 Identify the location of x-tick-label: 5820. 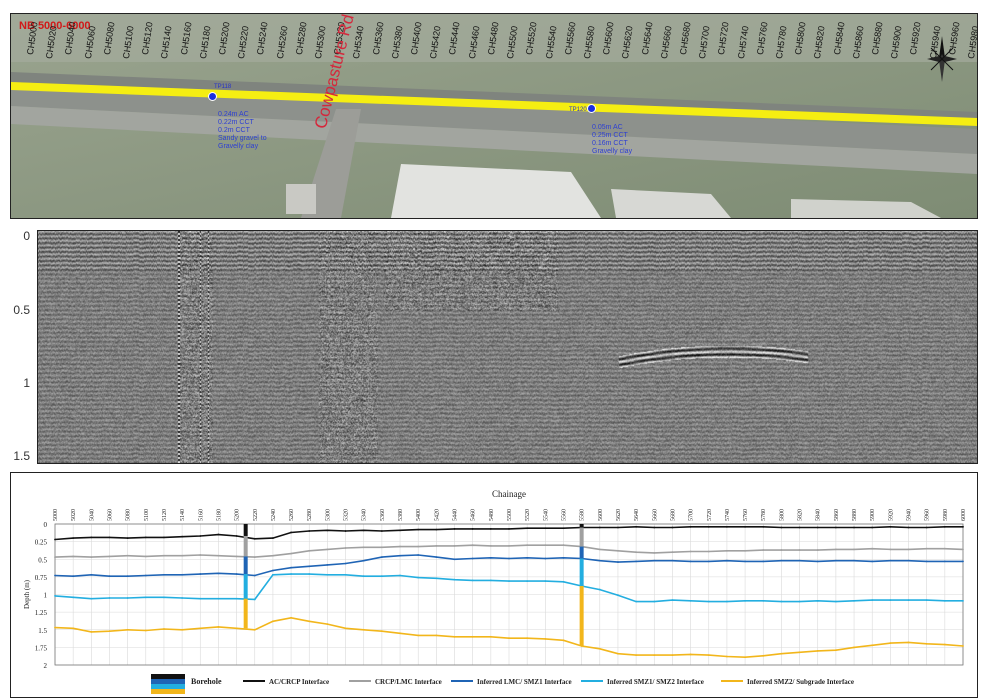
(801, 515).